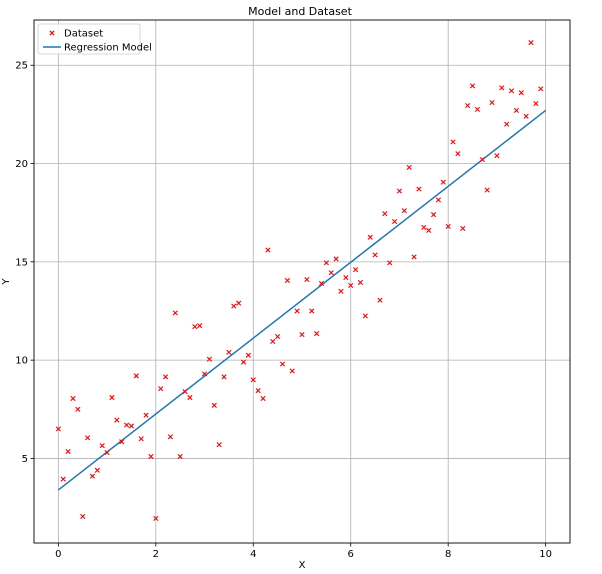  Describe the element at coordinates (351, 554) in the screenshot. I see `x-tick-label: 6` at that location.